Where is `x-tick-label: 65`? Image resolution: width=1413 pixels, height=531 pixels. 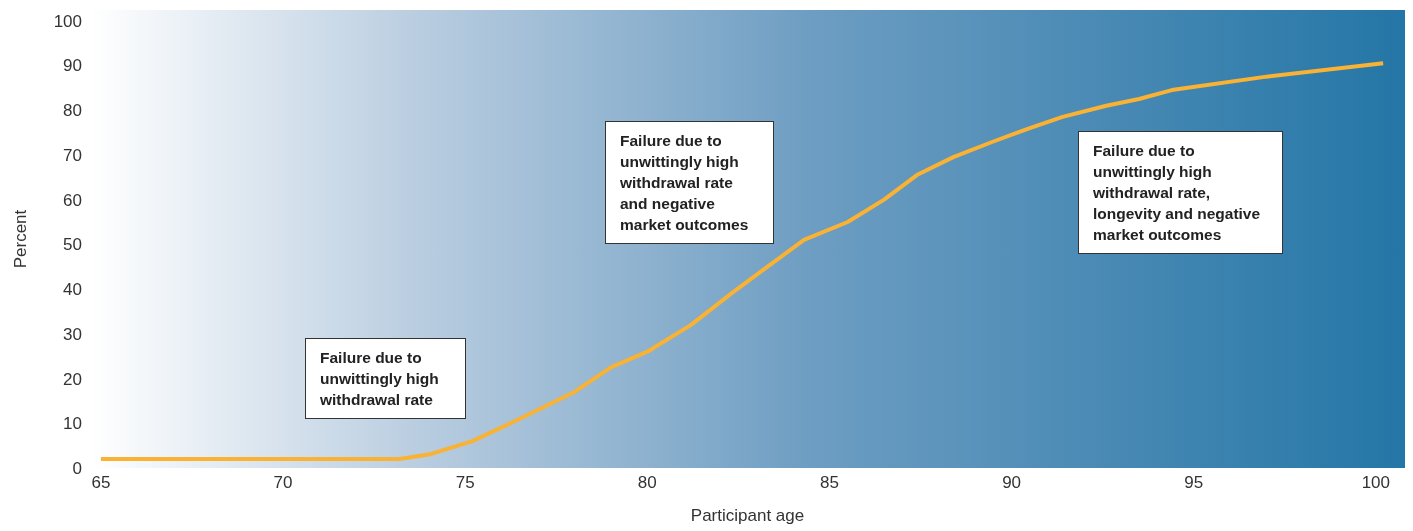 x-tick-label: 65 is located at coordinates (101, 483).